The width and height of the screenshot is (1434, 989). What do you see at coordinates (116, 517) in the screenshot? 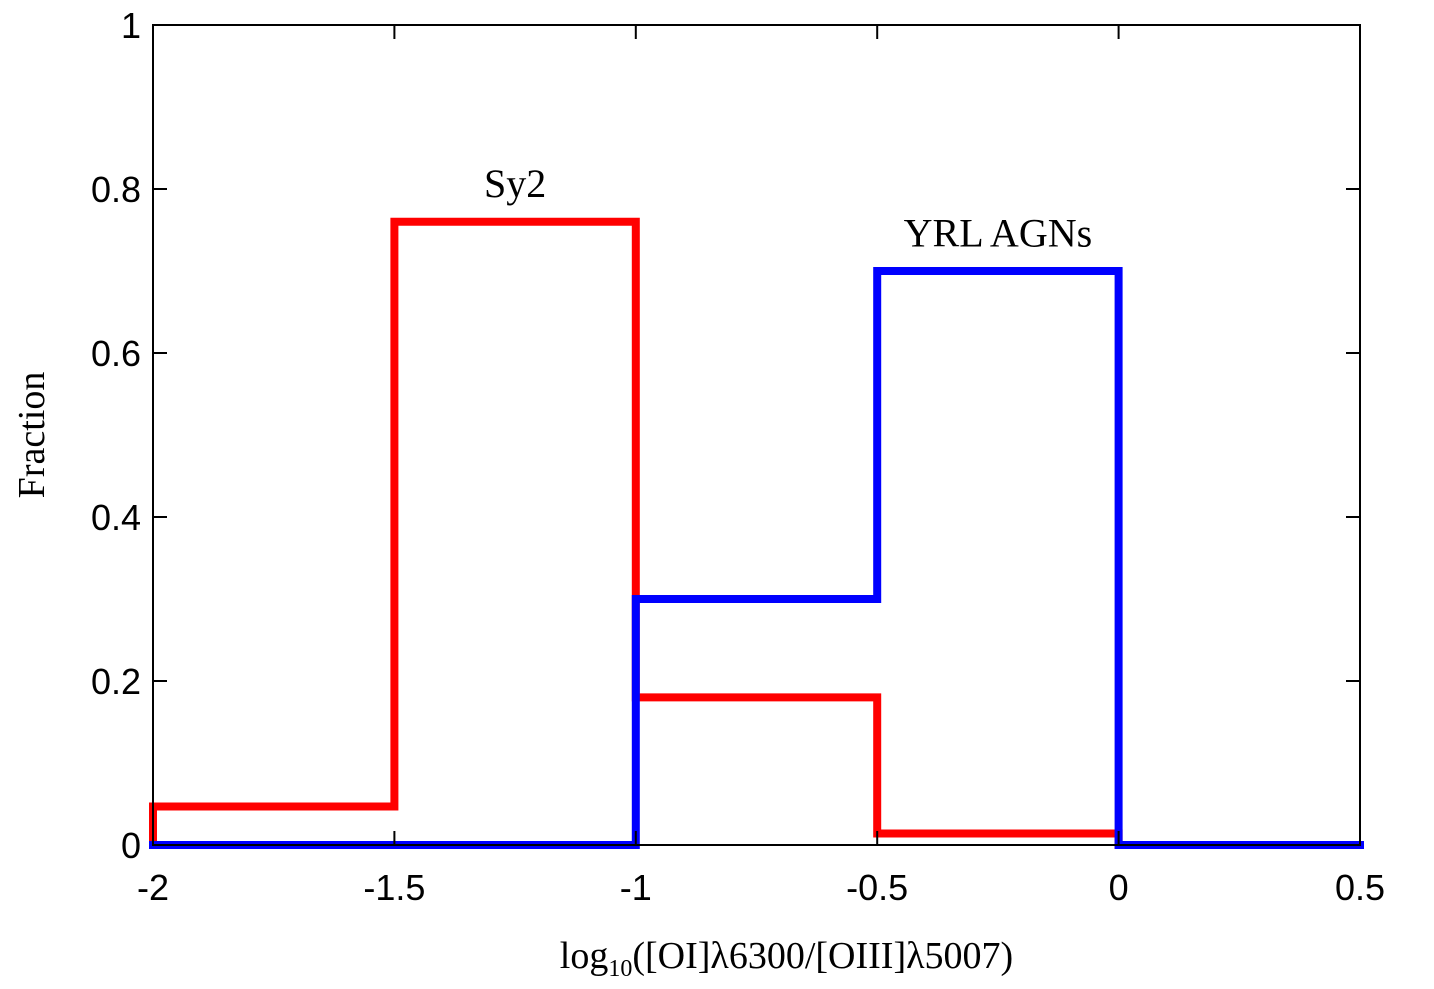
I see `y-tick-label: 0.4` at bounding box center [116, 517].